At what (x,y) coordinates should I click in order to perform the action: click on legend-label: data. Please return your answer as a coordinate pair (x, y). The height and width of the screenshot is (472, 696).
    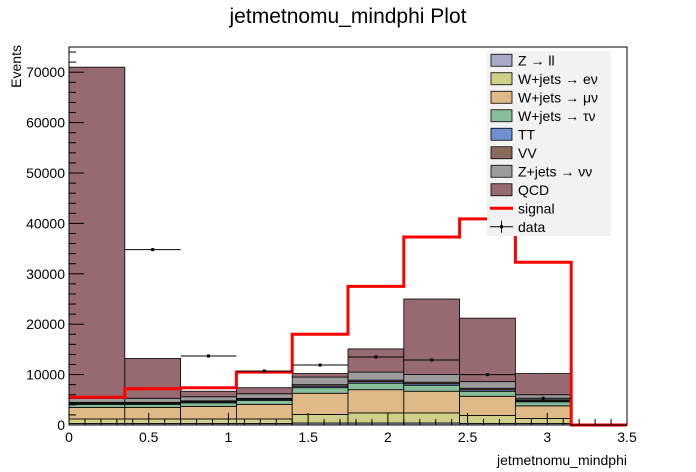
    Looking at the image, I should click on (531, 227).